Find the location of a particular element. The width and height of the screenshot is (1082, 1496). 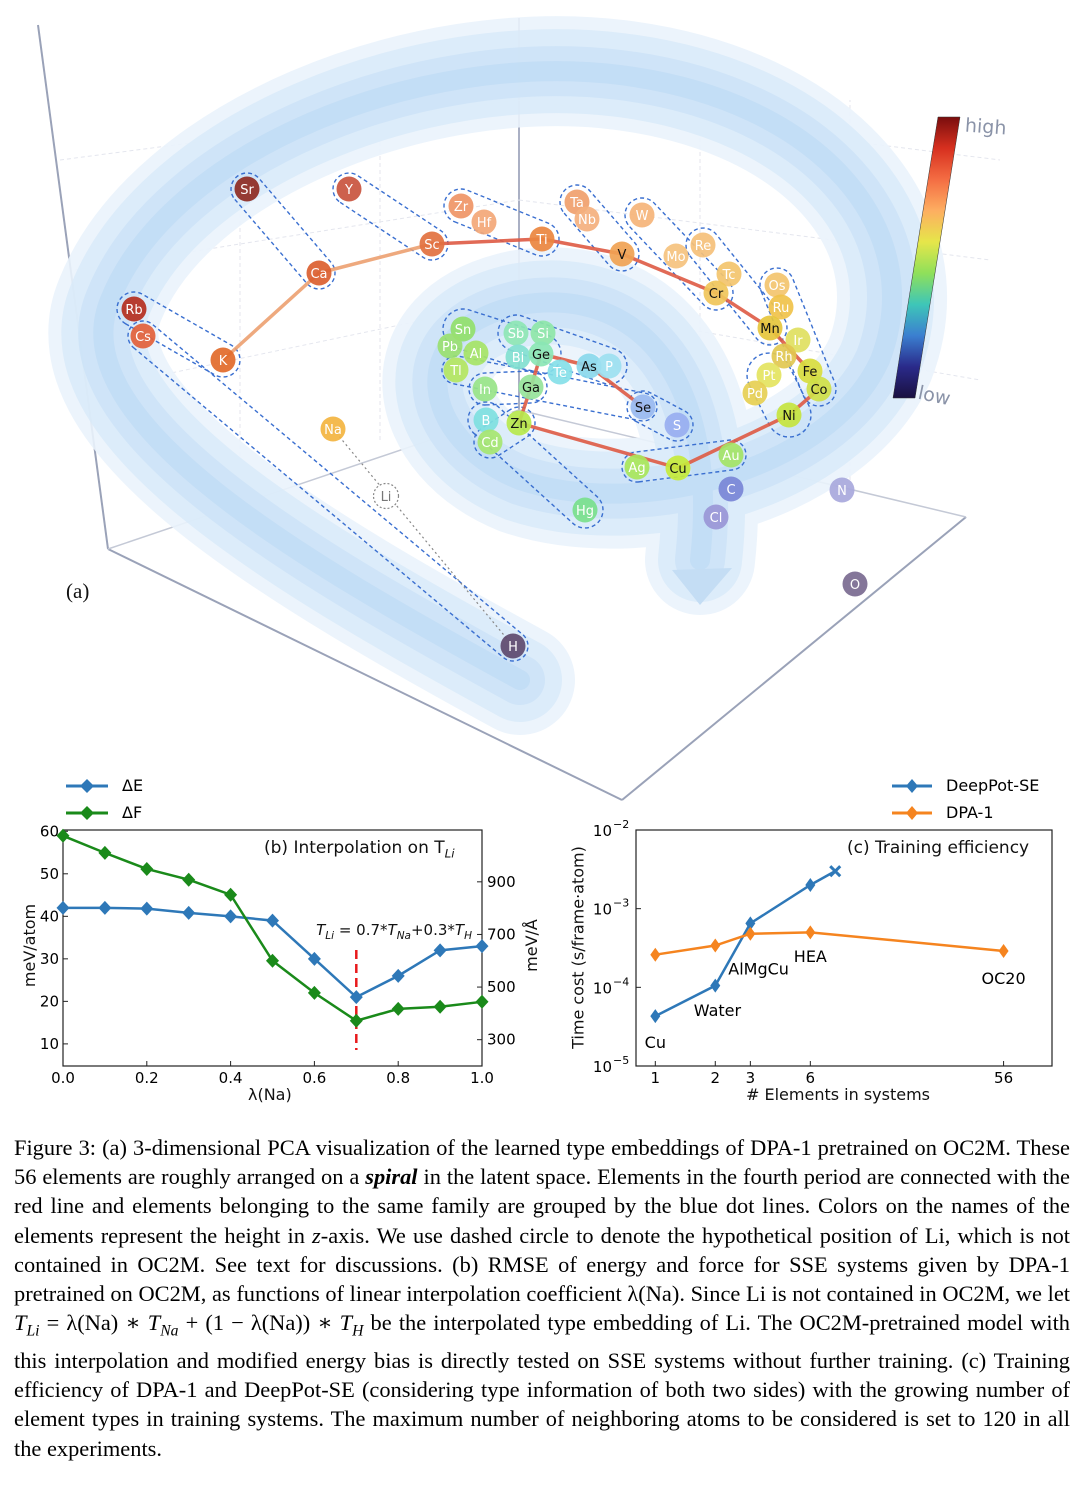

y-tick-label: 50 is located at coordinates (49, 874).